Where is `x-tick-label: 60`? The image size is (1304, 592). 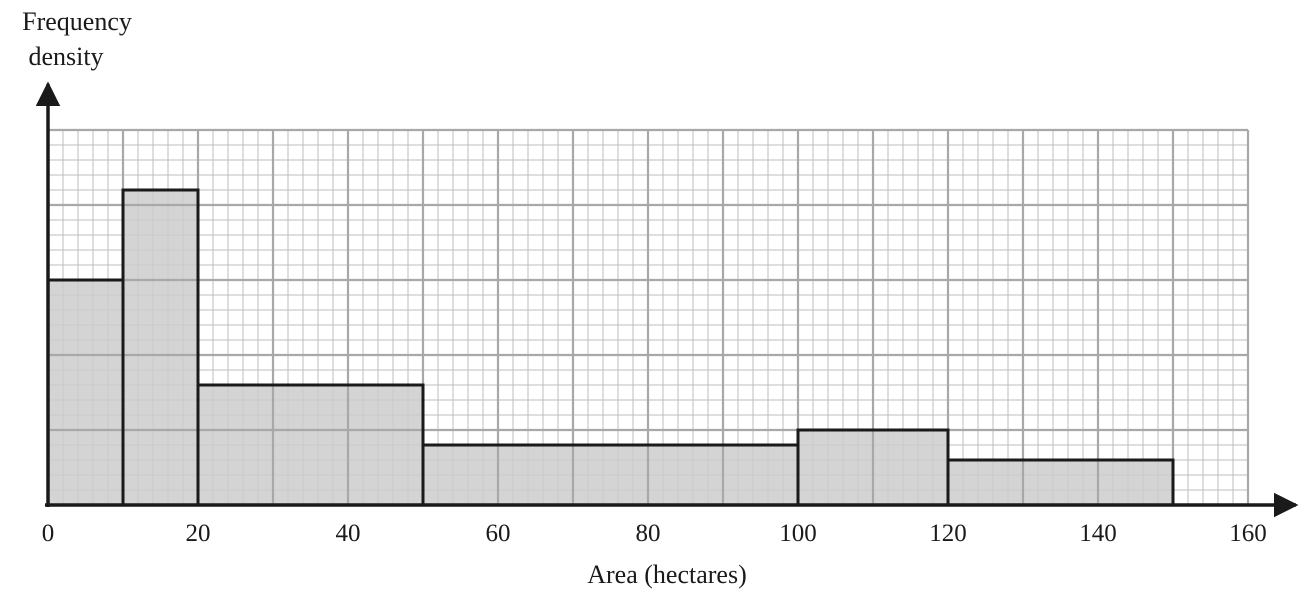
x-tick-label: 60 is located at coordinates (498, 533).